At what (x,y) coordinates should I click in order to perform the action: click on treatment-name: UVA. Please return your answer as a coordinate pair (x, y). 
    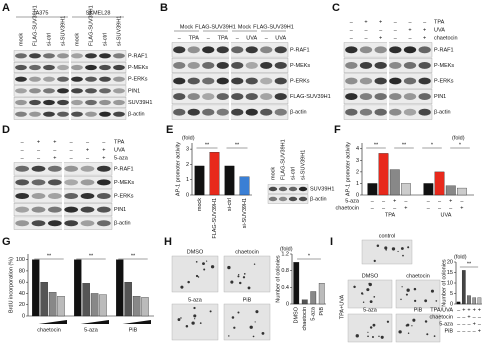
    Looking at the image, I should click on (439, 30).